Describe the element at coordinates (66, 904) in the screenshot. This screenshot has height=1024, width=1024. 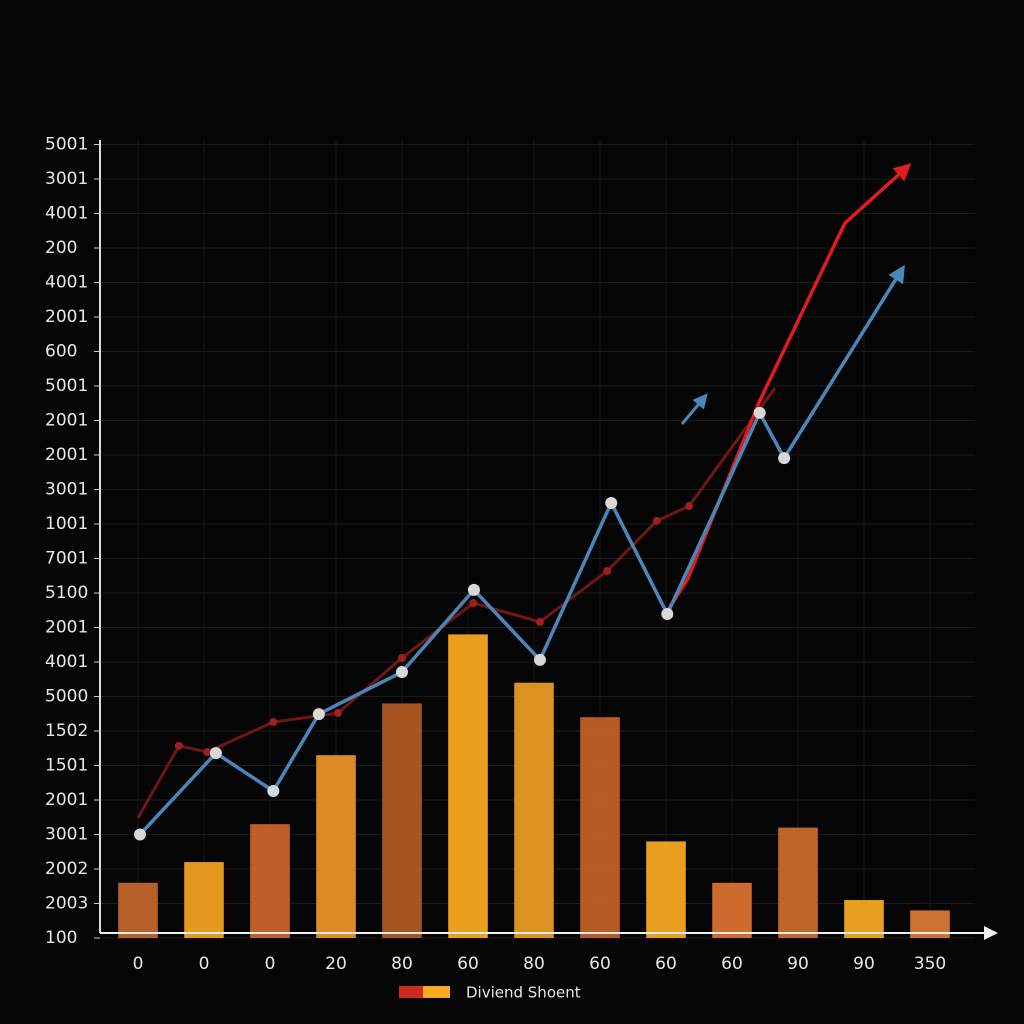
I see `y-tick-label: 2003` at that location.